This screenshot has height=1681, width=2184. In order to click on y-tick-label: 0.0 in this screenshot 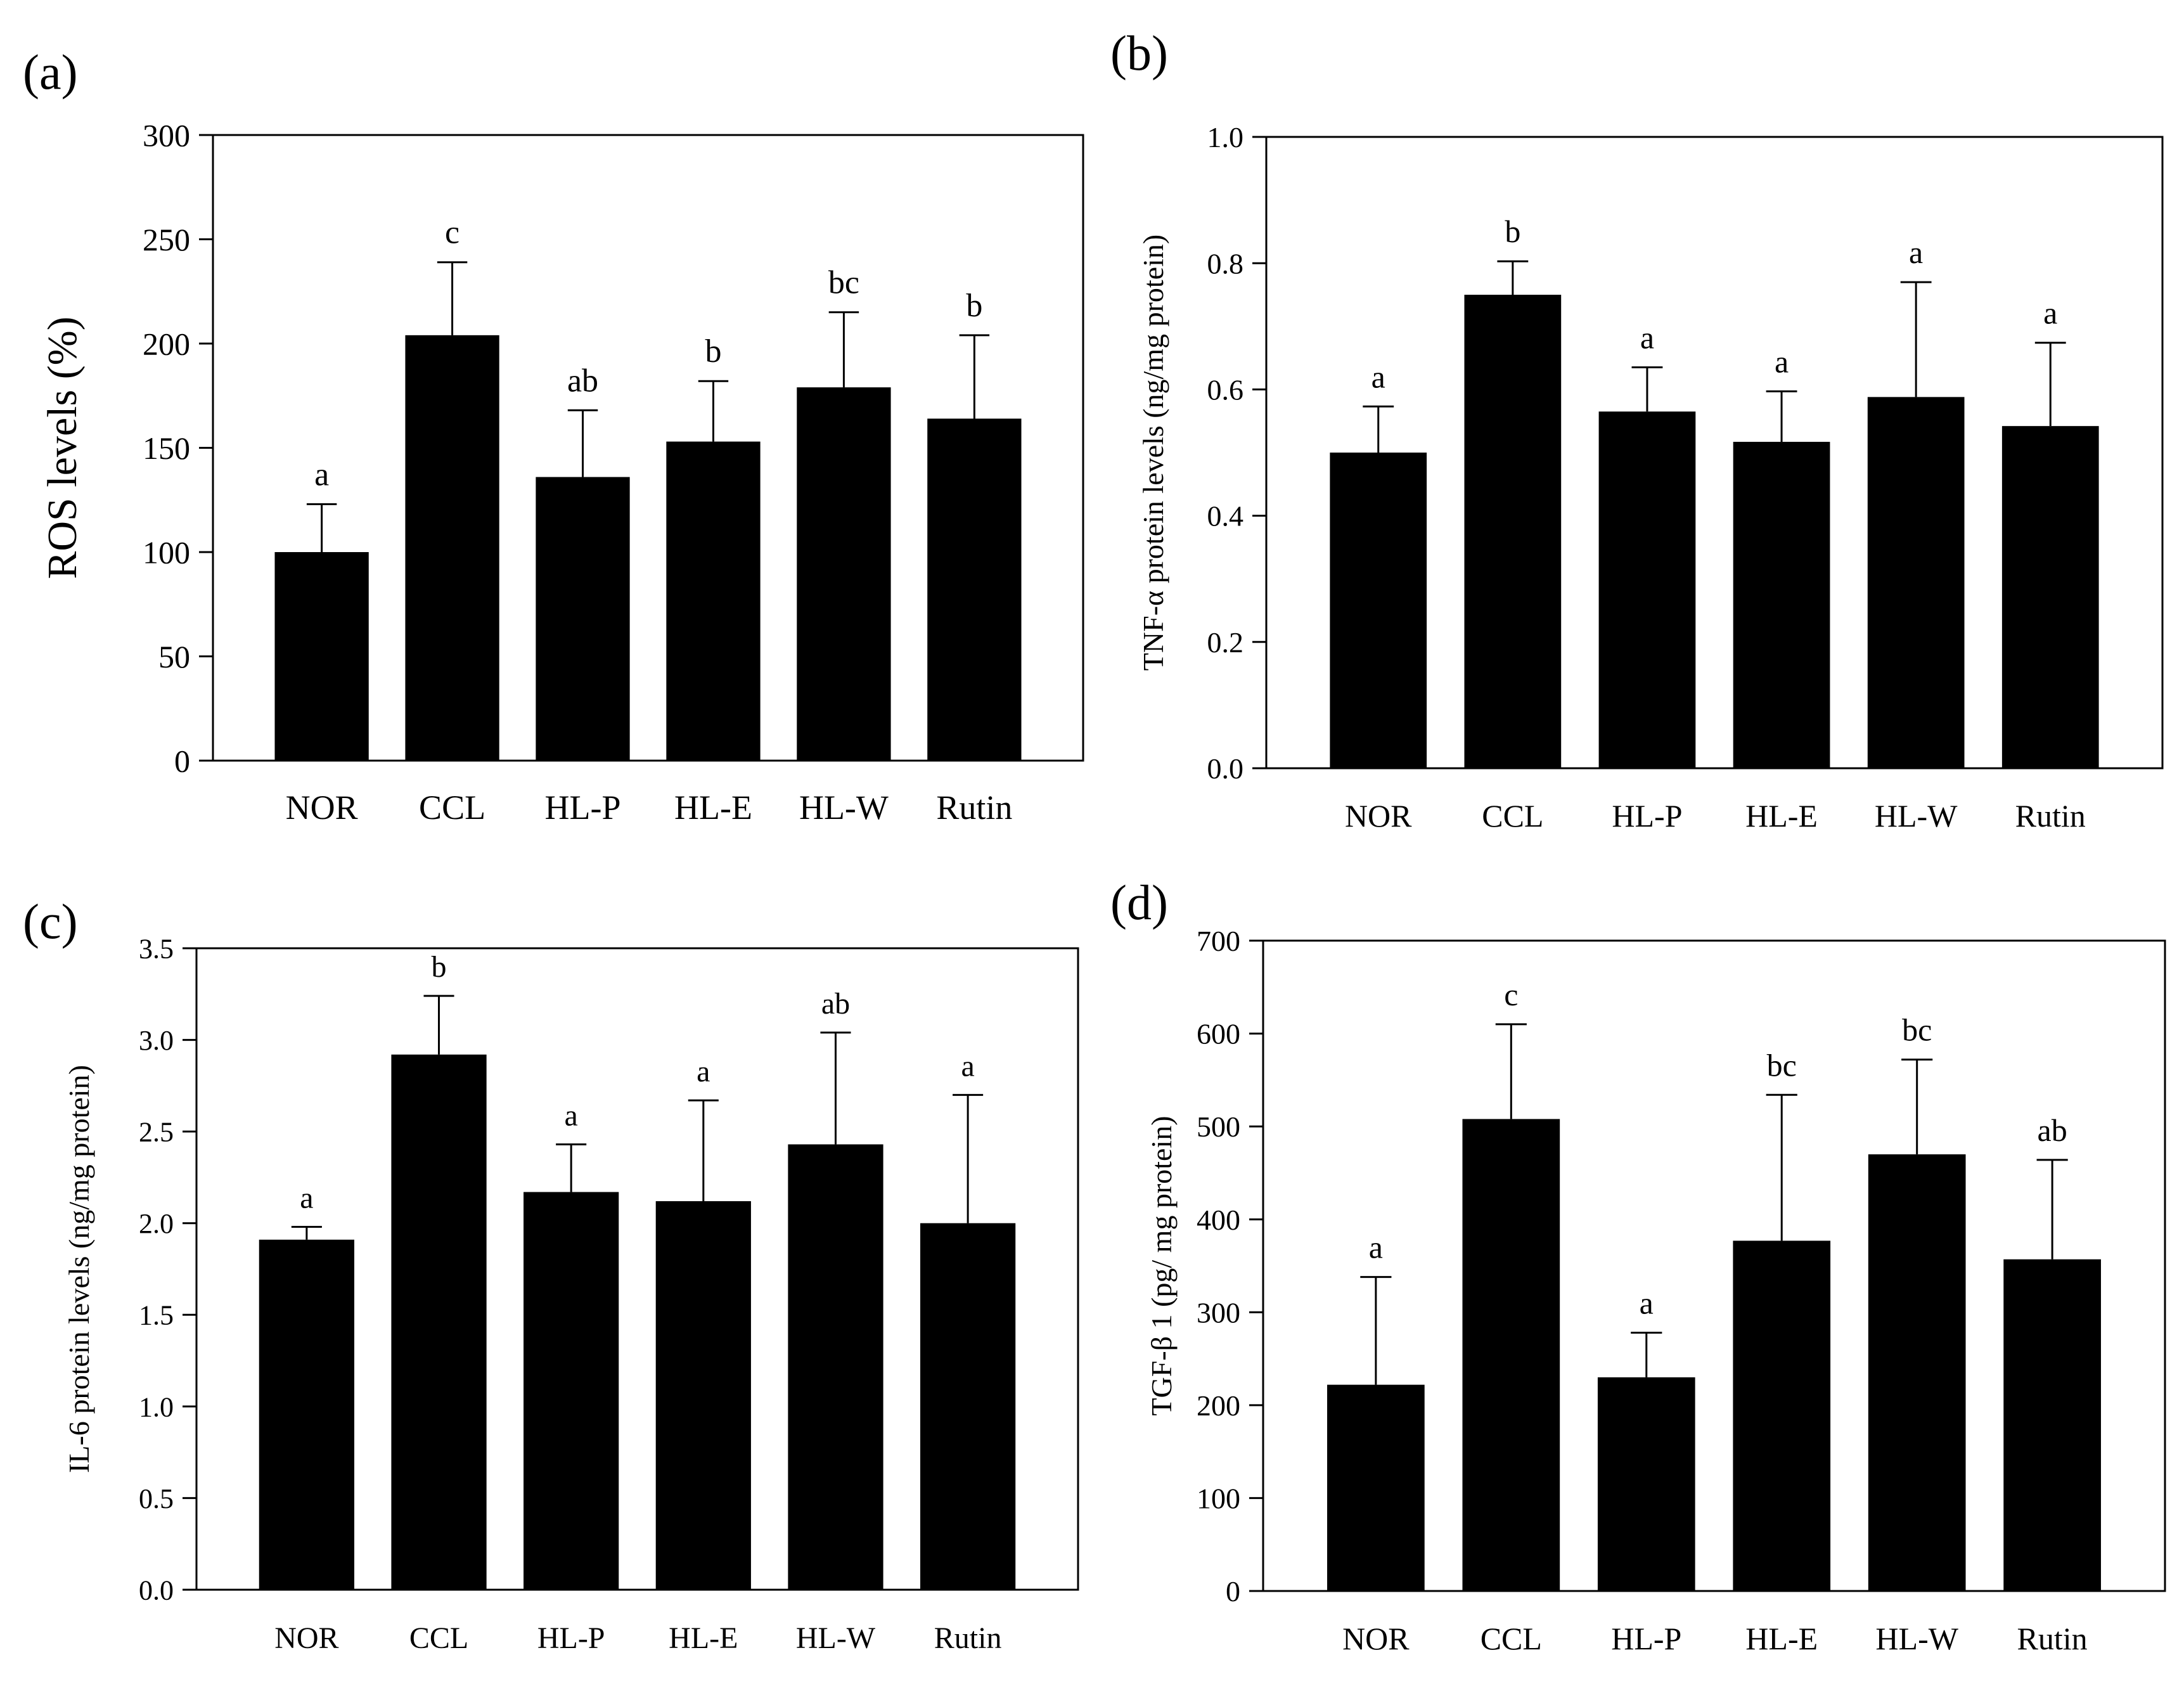, I will do `click(156, 1590)`.